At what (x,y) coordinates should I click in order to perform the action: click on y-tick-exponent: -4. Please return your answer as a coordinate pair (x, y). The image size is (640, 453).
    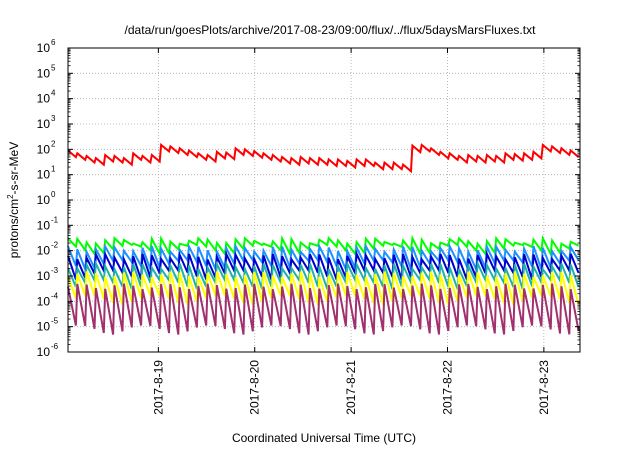
    Looking at the image, I should click on (55, 295).